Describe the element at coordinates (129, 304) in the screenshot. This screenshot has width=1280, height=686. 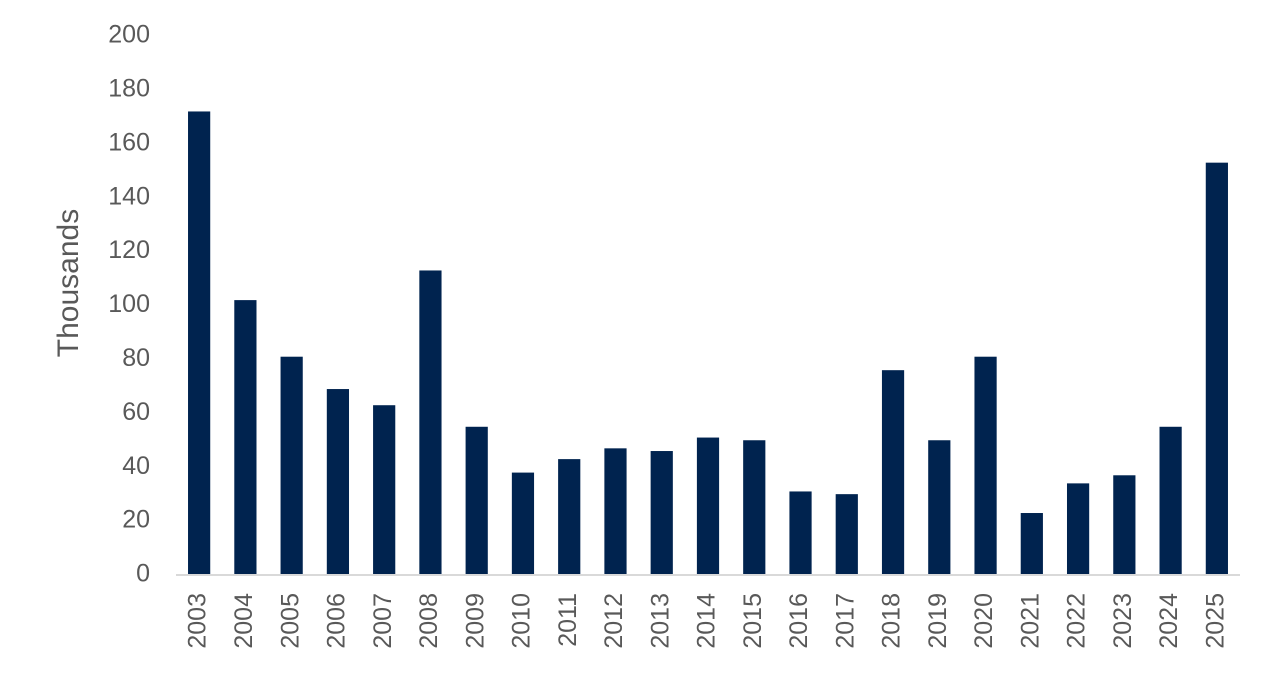
I see `y-tick-label: 100` at that location.